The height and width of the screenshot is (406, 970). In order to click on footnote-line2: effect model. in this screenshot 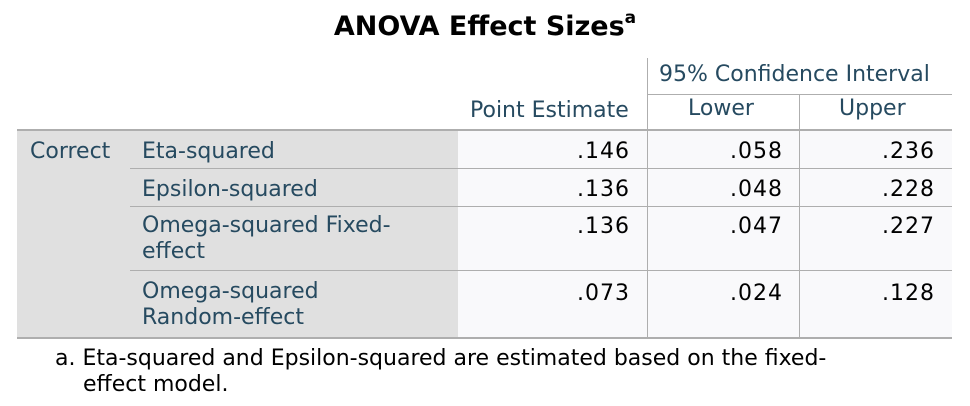, I will do `click(156, 384)`.